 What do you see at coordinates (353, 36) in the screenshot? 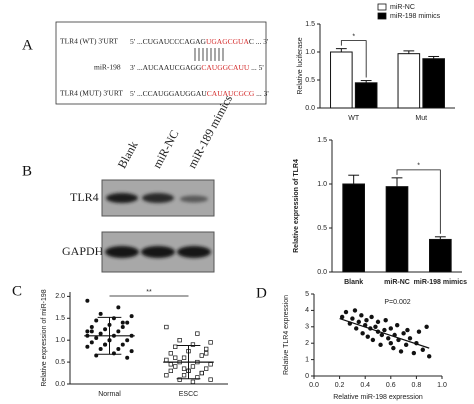
I see `annotation: *` at bounding box center [353, 36].